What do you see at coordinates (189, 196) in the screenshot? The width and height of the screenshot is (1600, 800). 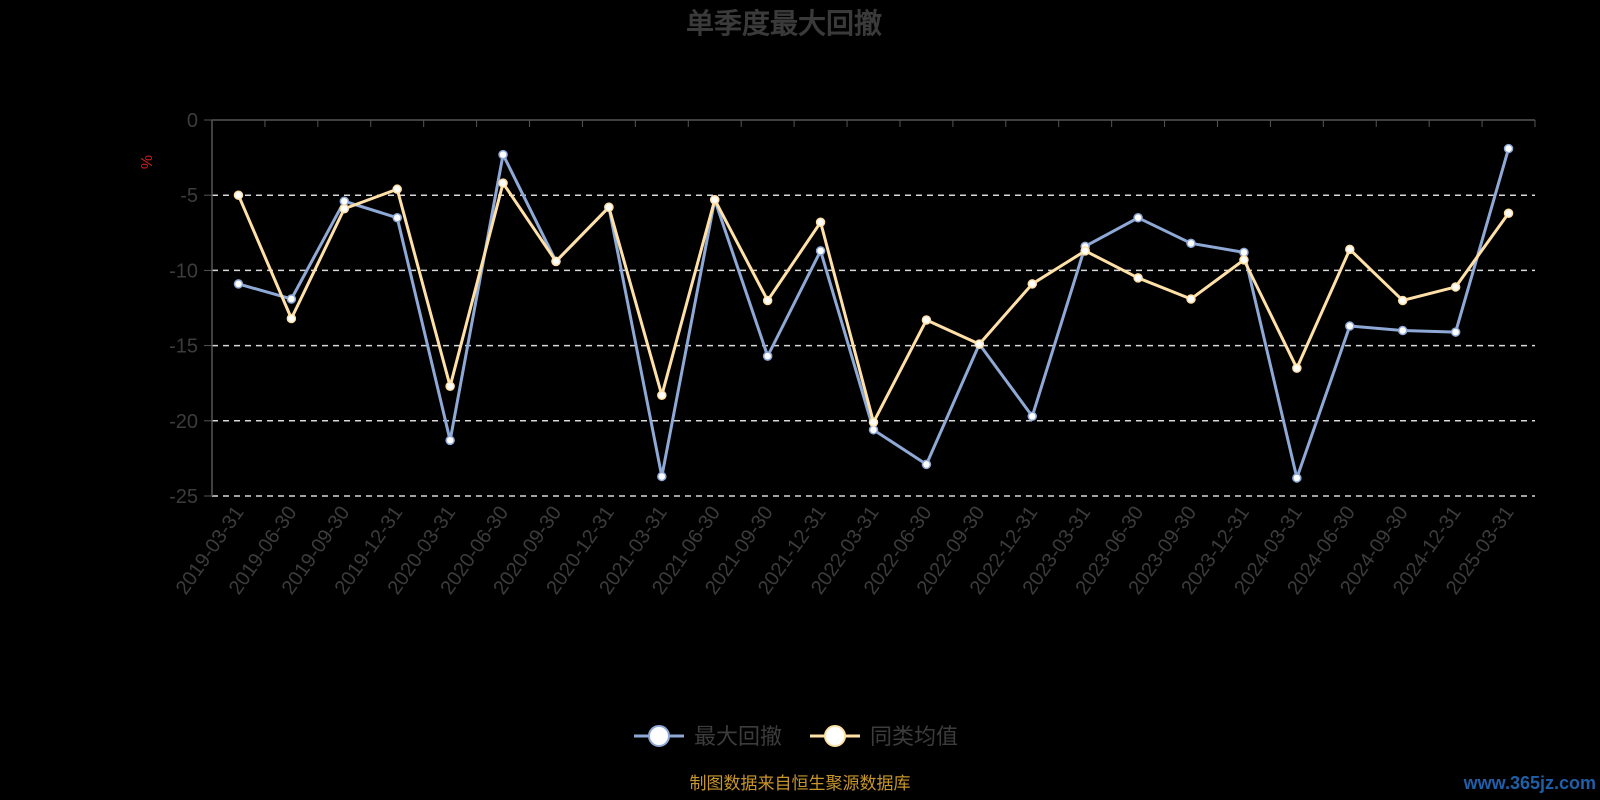 I see `y-tick-label: -5` at bounding box center [189, 196].